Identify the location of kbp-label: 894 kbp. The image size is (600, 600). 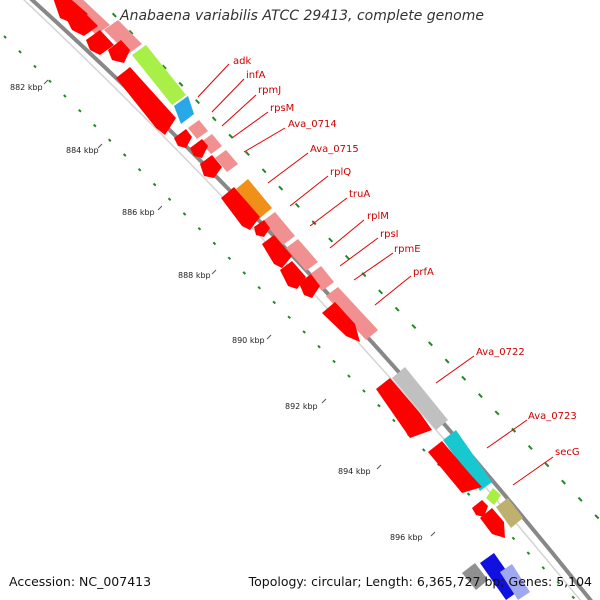
(354, 471).